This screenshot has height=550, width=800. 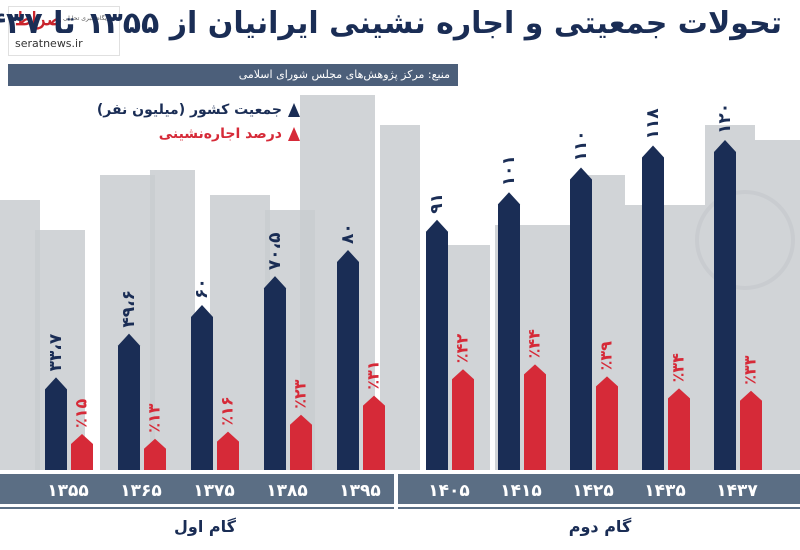 What do you see at coordinates (205, 526) in the screenshot?
I see `phase-label-first: گام اول` at bounding box center [205, 526].